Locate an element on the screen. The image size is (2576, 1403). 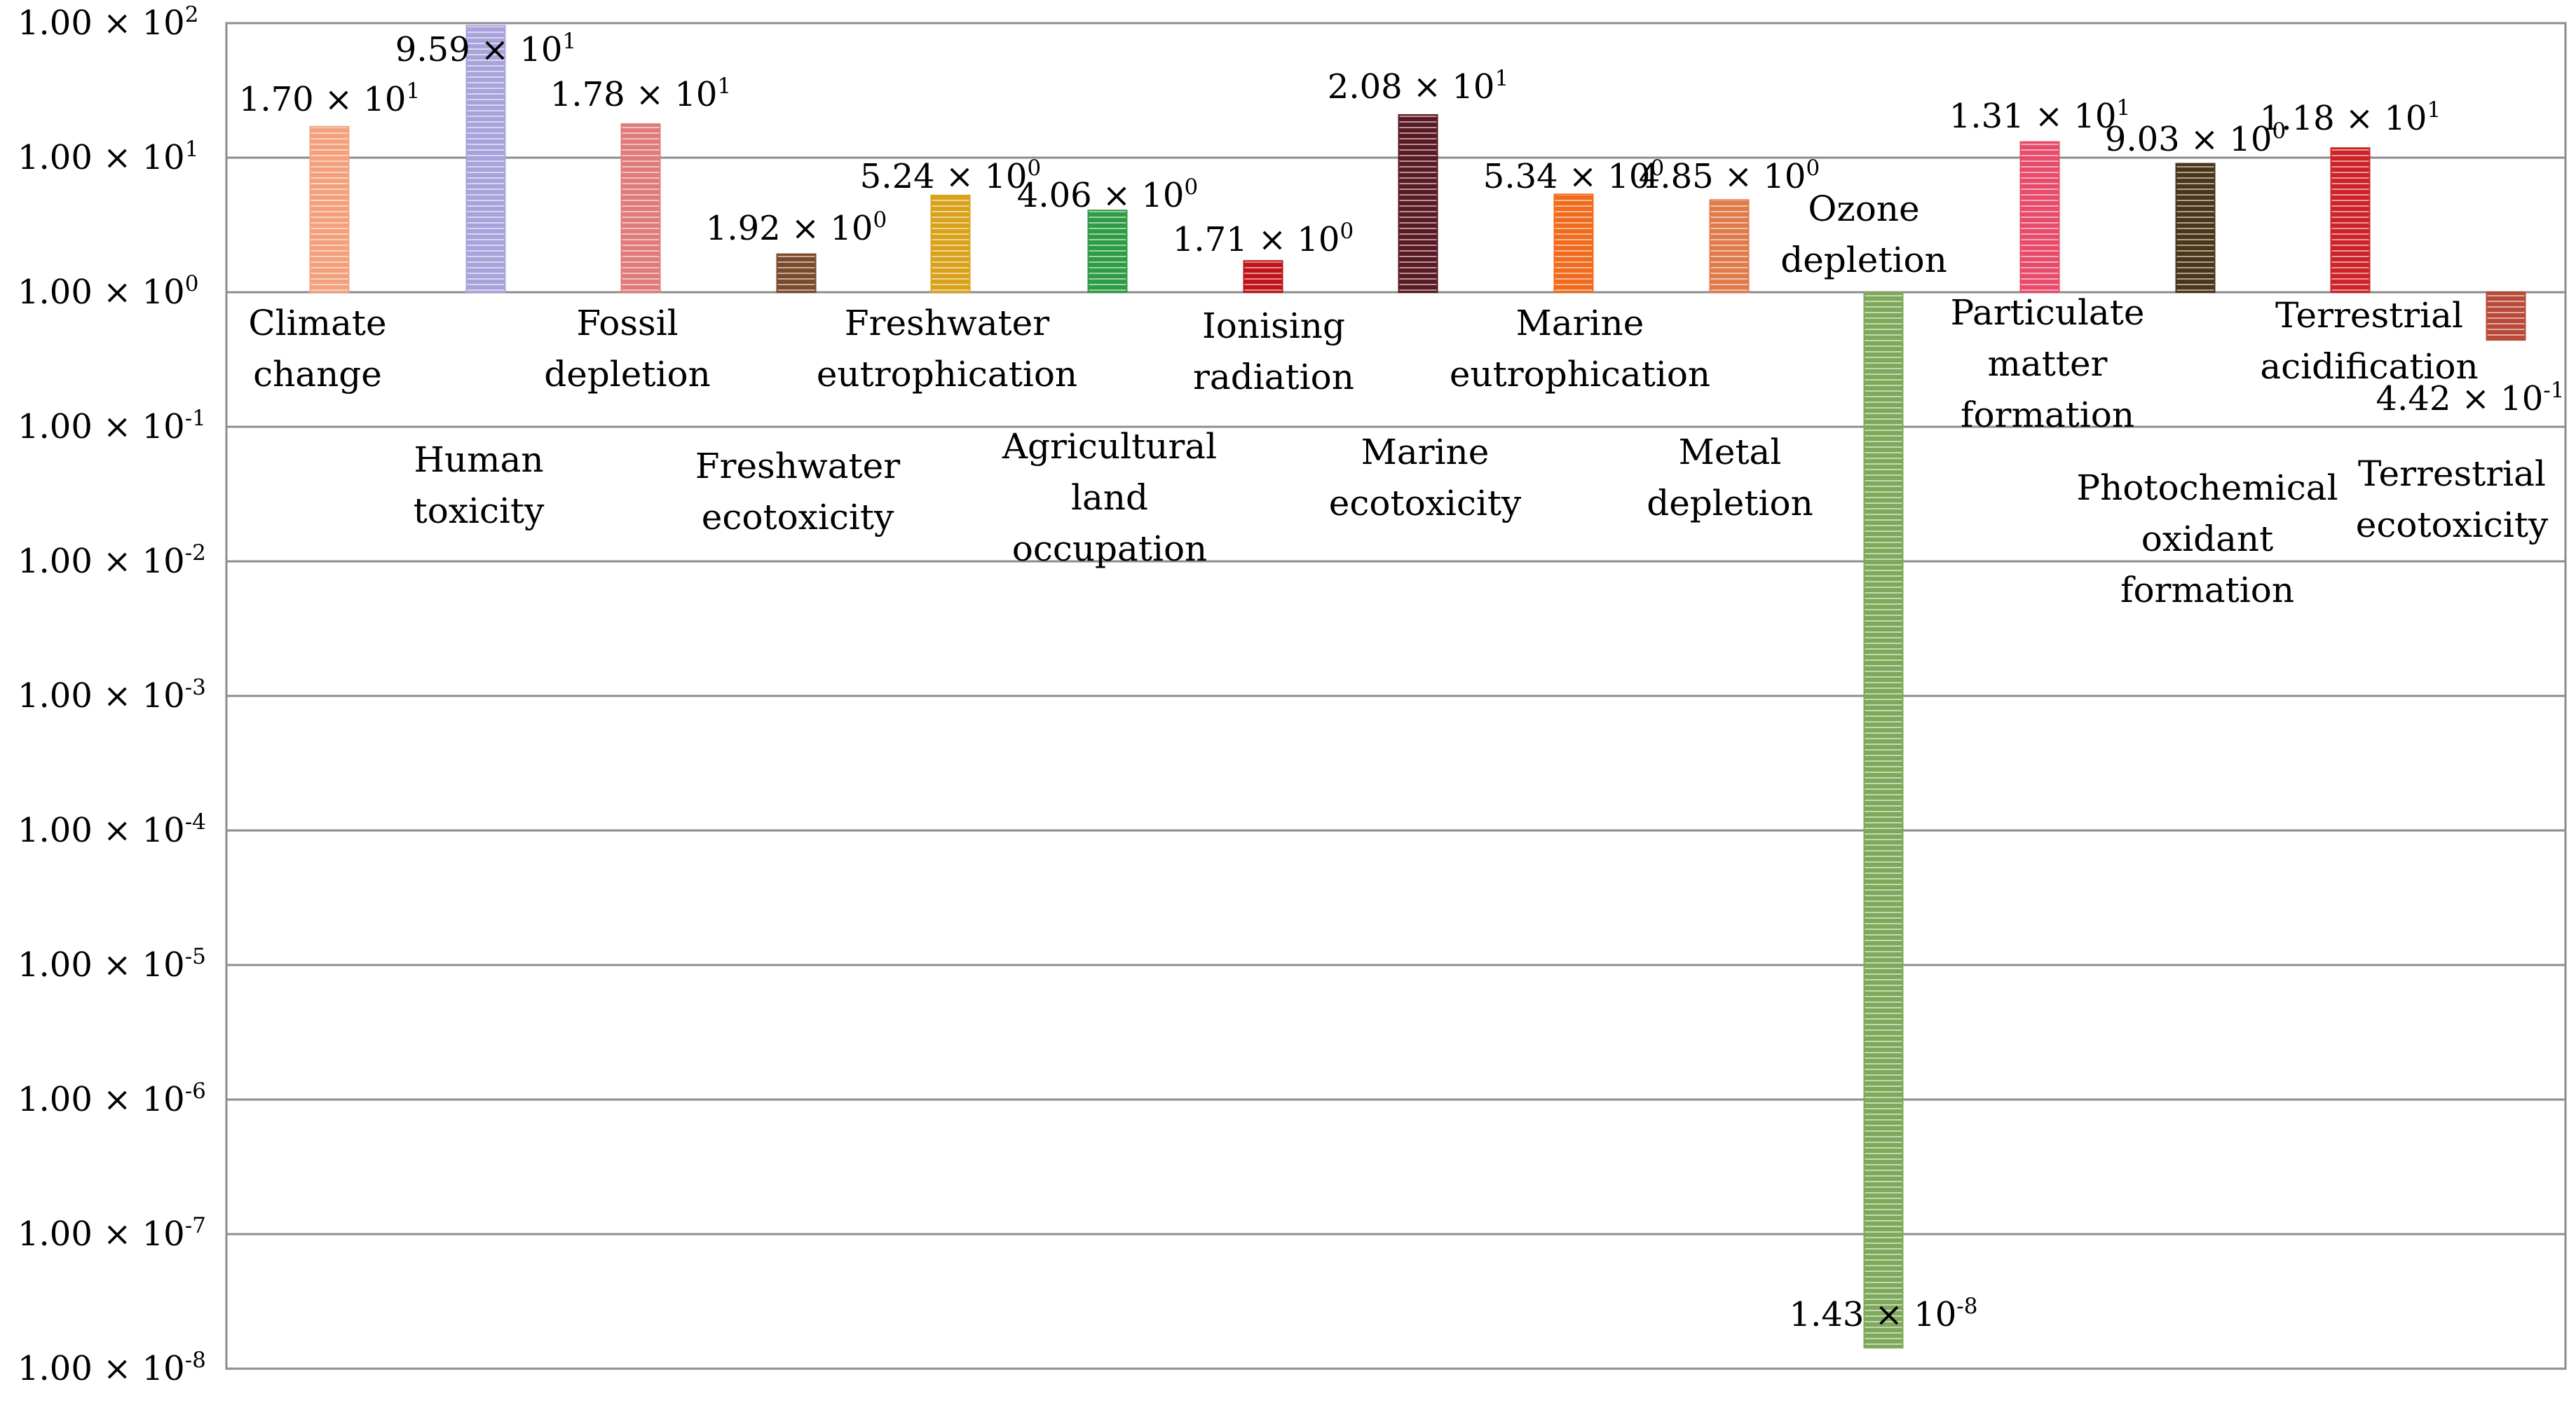
bar-terrestrial-acidification is located at coordinates (2350, 220).